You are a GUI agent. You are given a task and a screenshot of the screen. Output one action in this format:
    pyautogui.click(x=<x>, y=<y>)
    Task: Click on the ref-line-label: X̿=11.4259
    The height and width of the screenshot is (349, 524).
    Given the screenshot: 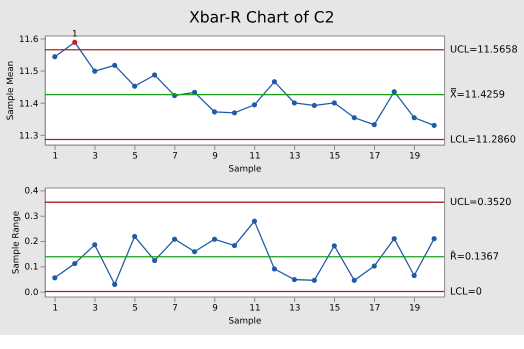 What is the action you would take?
    pyautogui.click(x=477, y=94)
    